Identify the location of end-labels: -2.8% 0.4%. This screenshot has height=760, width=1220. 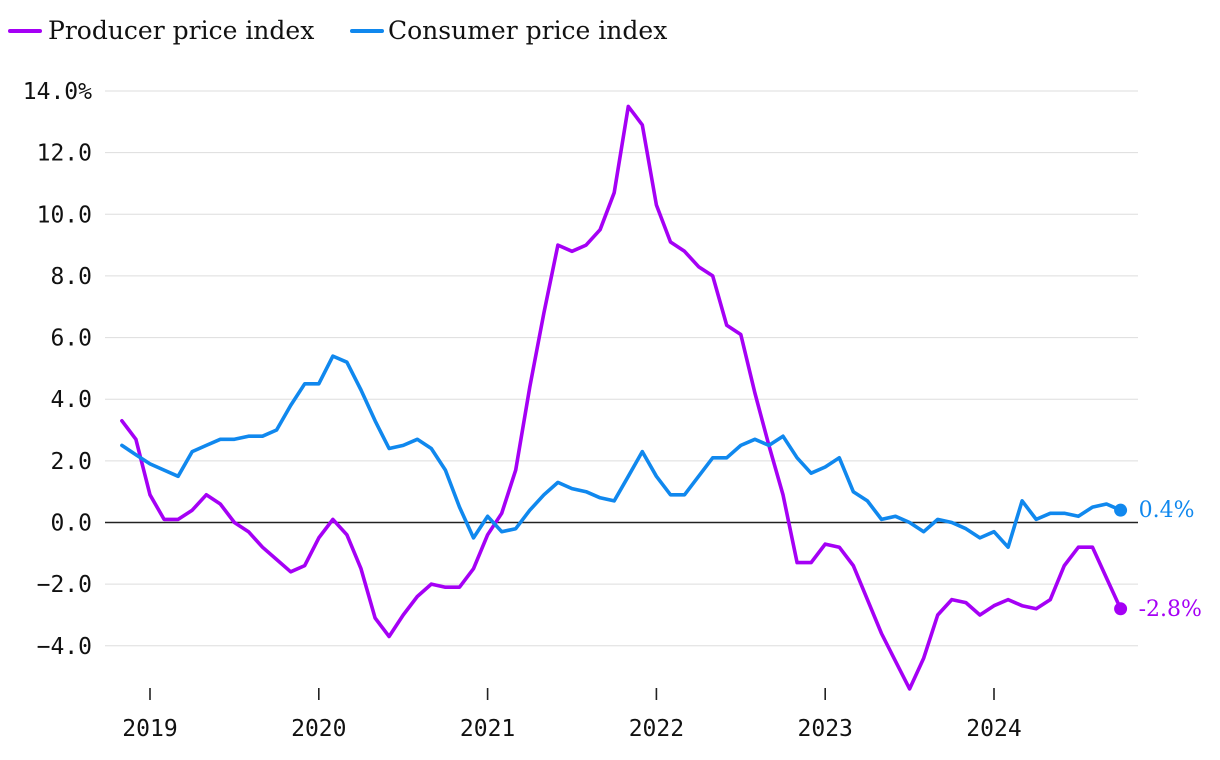
(1170, 560).